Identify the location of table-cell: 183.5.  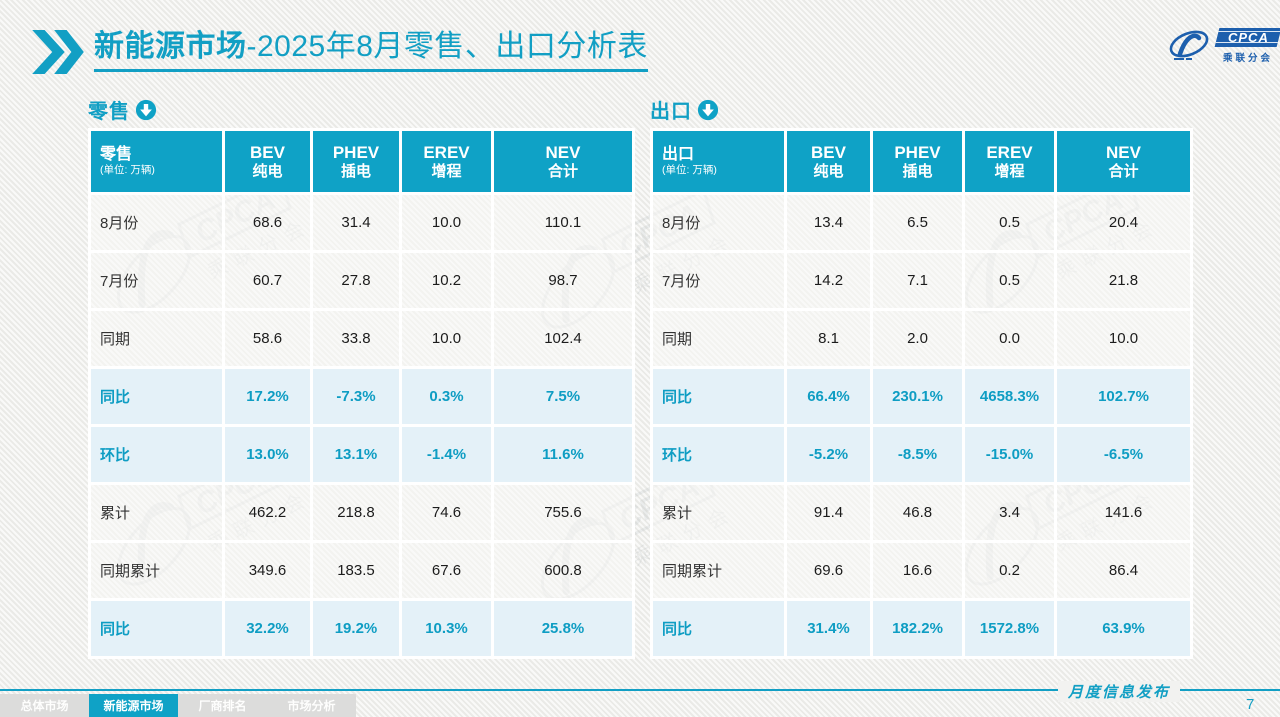
(356, 570).